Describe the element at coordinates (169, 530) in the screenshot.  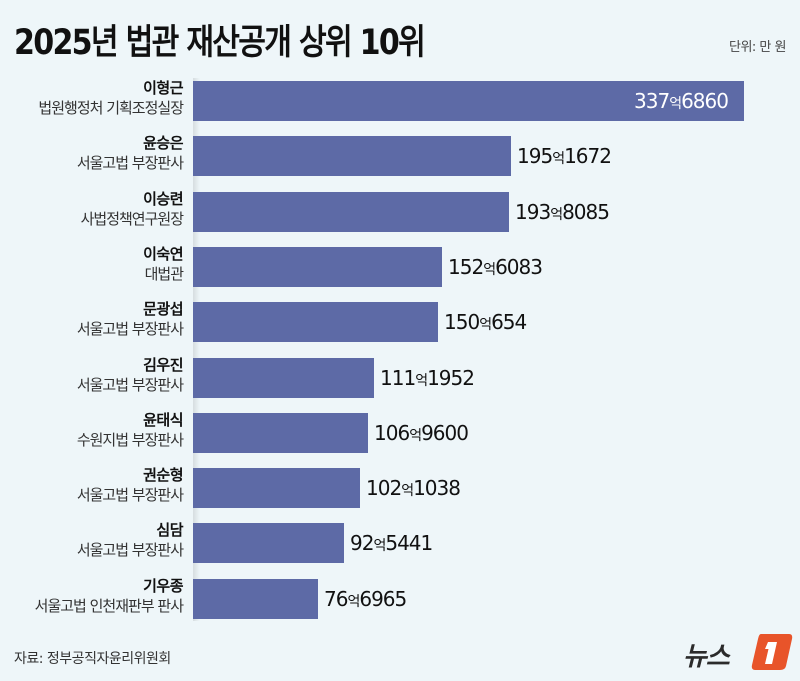
I see `judge-name: 심담` at that location.